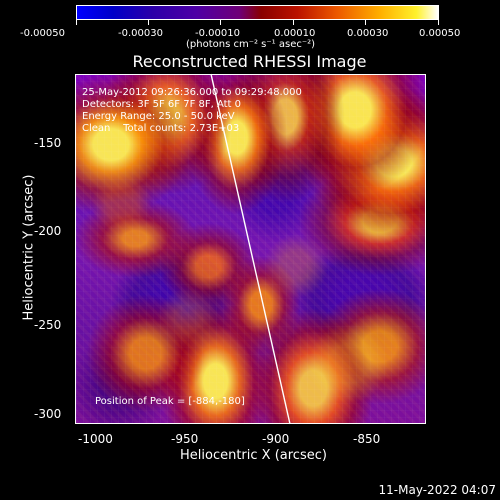 The image size is (500, 500). What do you see at coordinates (367, 439) in the screenshot?
I see `x-tick-label: -850` at bounding box center [367, 439].